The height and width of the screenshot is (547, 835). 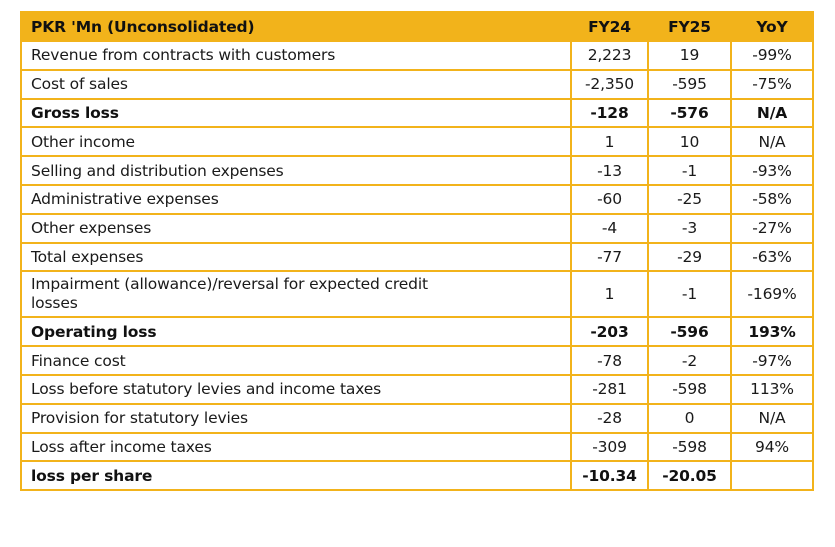 I want to click on row-fy25: -3, so click(x=689, y=228).